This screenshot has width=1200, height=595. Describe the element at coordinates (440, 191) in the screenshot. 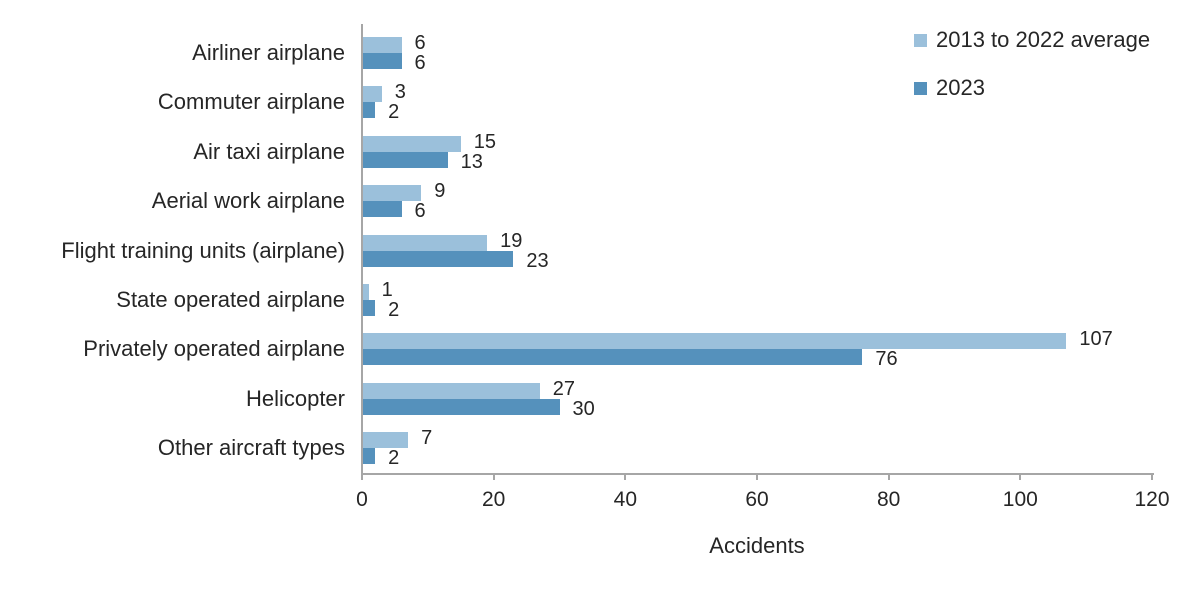

I see `value-label: 9` at that location.